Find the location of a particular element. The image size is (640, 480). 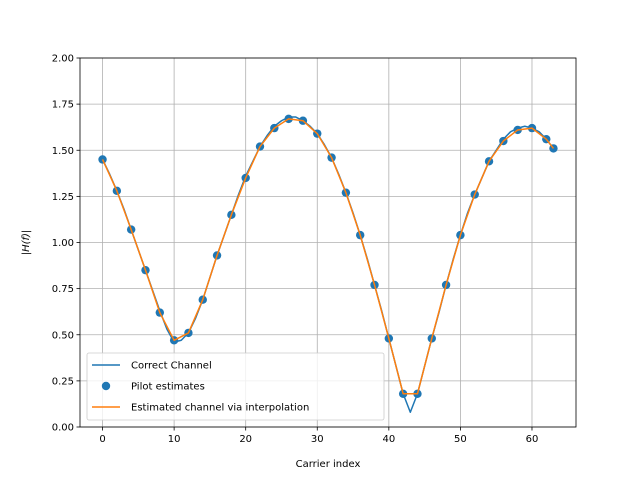

x-tick-label: 60 is located at coordinates (532, 439).